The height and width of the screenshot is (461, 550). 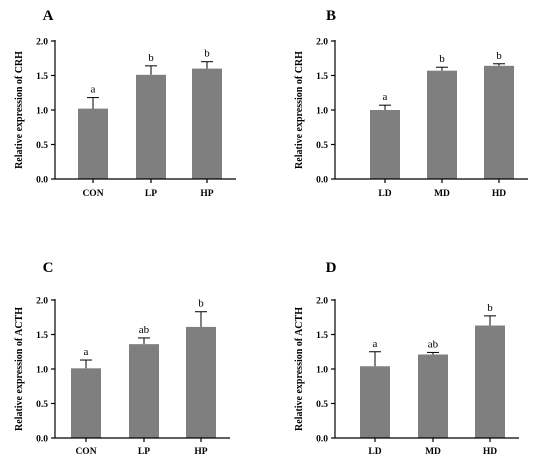 What do you see at coordinates (331, 16) in the screenshot?
I see `panel-letter: B` at bounding box center [331, 16].